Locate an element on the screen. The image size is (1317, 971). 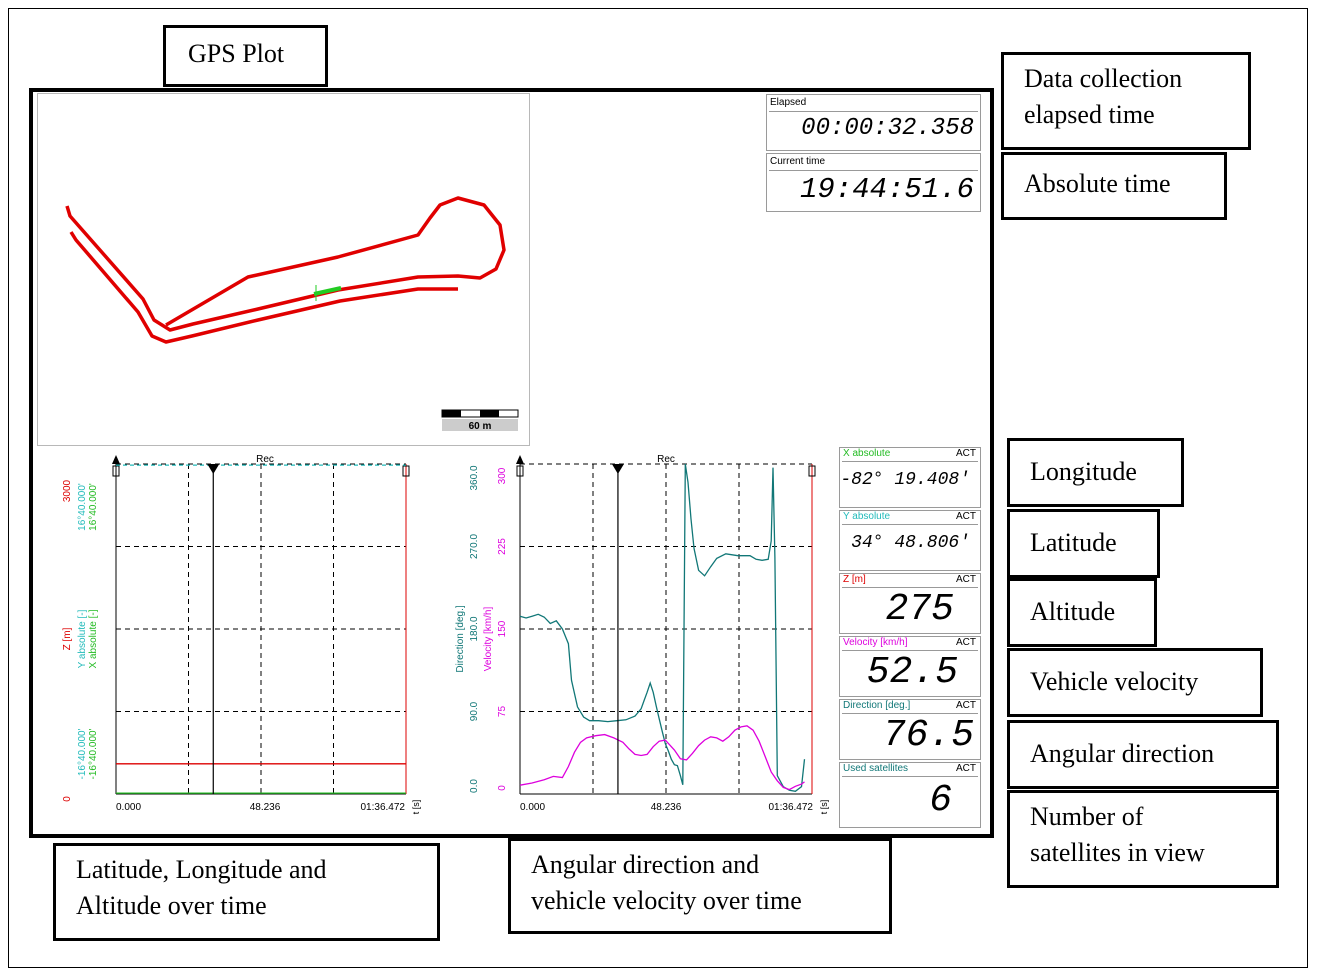
chart-lla-grid is located at coordinates (261, 625).